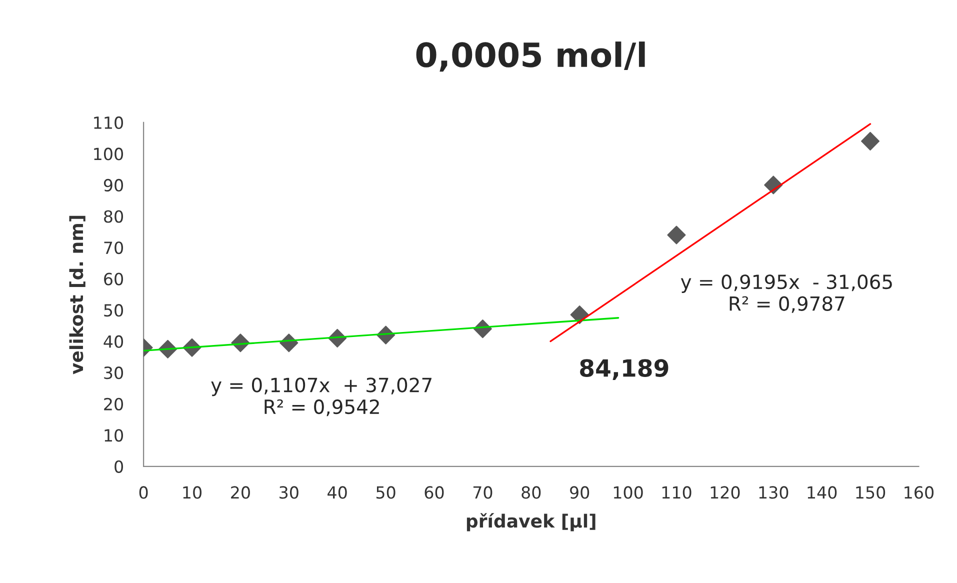  I want to click on x-tick-label: 20, so click(240, 492).